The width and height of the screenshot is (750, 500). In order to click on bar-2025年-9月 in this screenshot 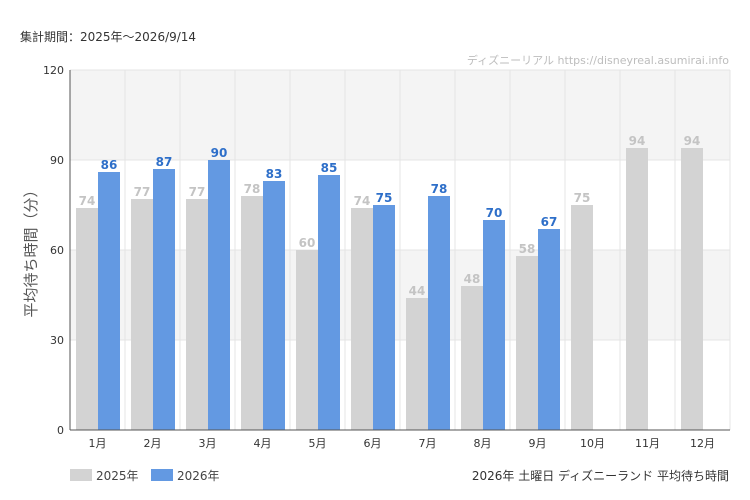, I will do `click(527, 343)`.